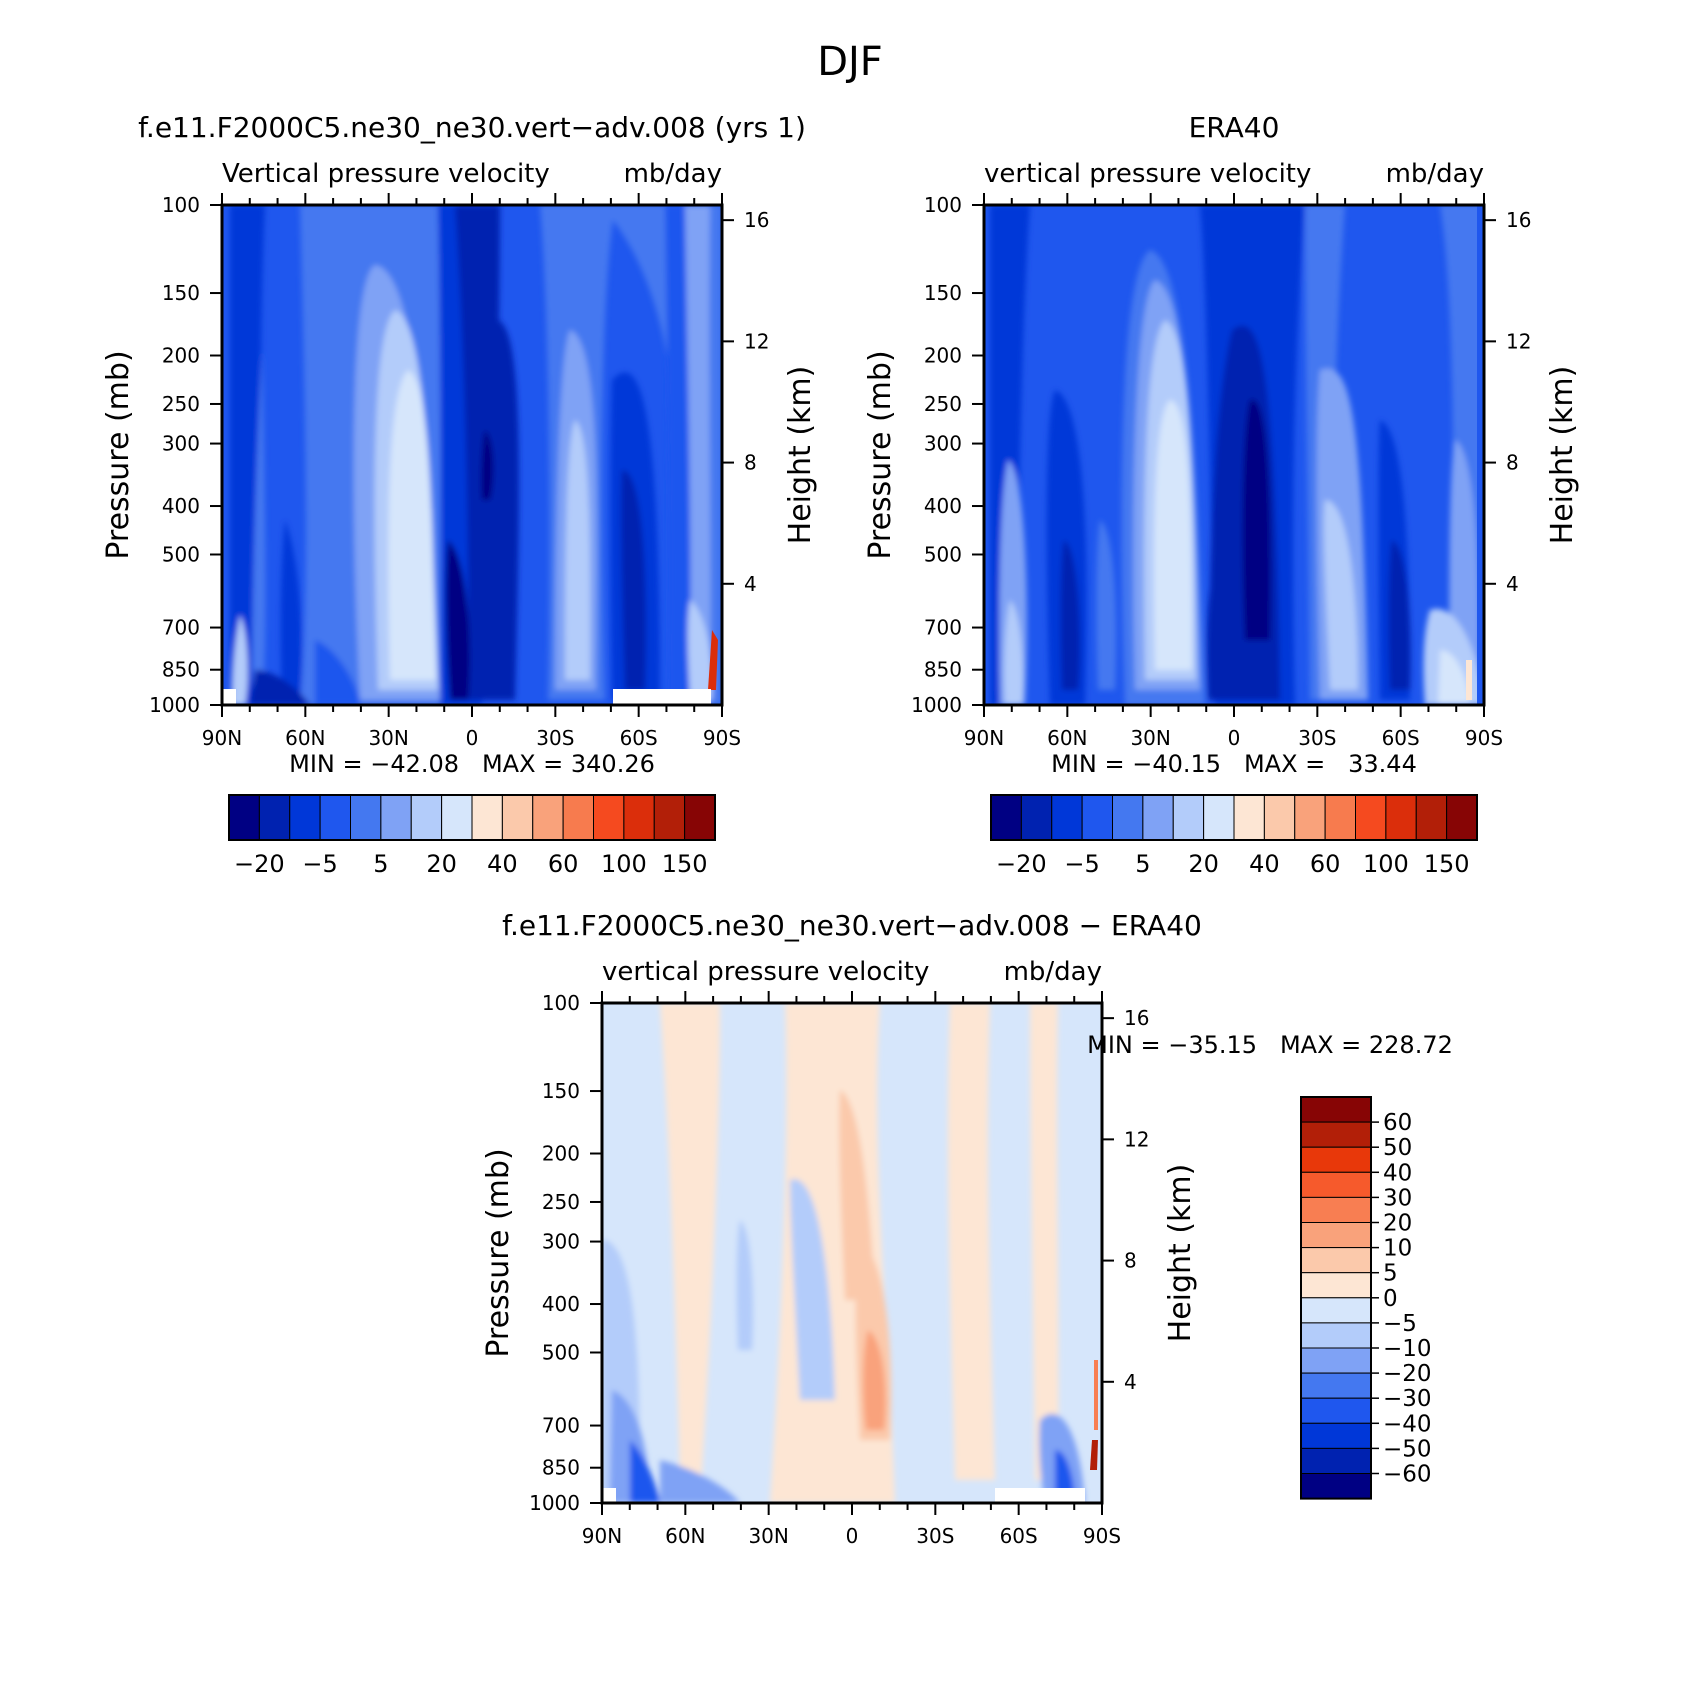 The height and width of the screenshot is (1697, 1697). What do you see at coordinates (1407, 1349) in the screenshot?
I see `colorbar-label: −10` at bounding box center [1407, 1349].